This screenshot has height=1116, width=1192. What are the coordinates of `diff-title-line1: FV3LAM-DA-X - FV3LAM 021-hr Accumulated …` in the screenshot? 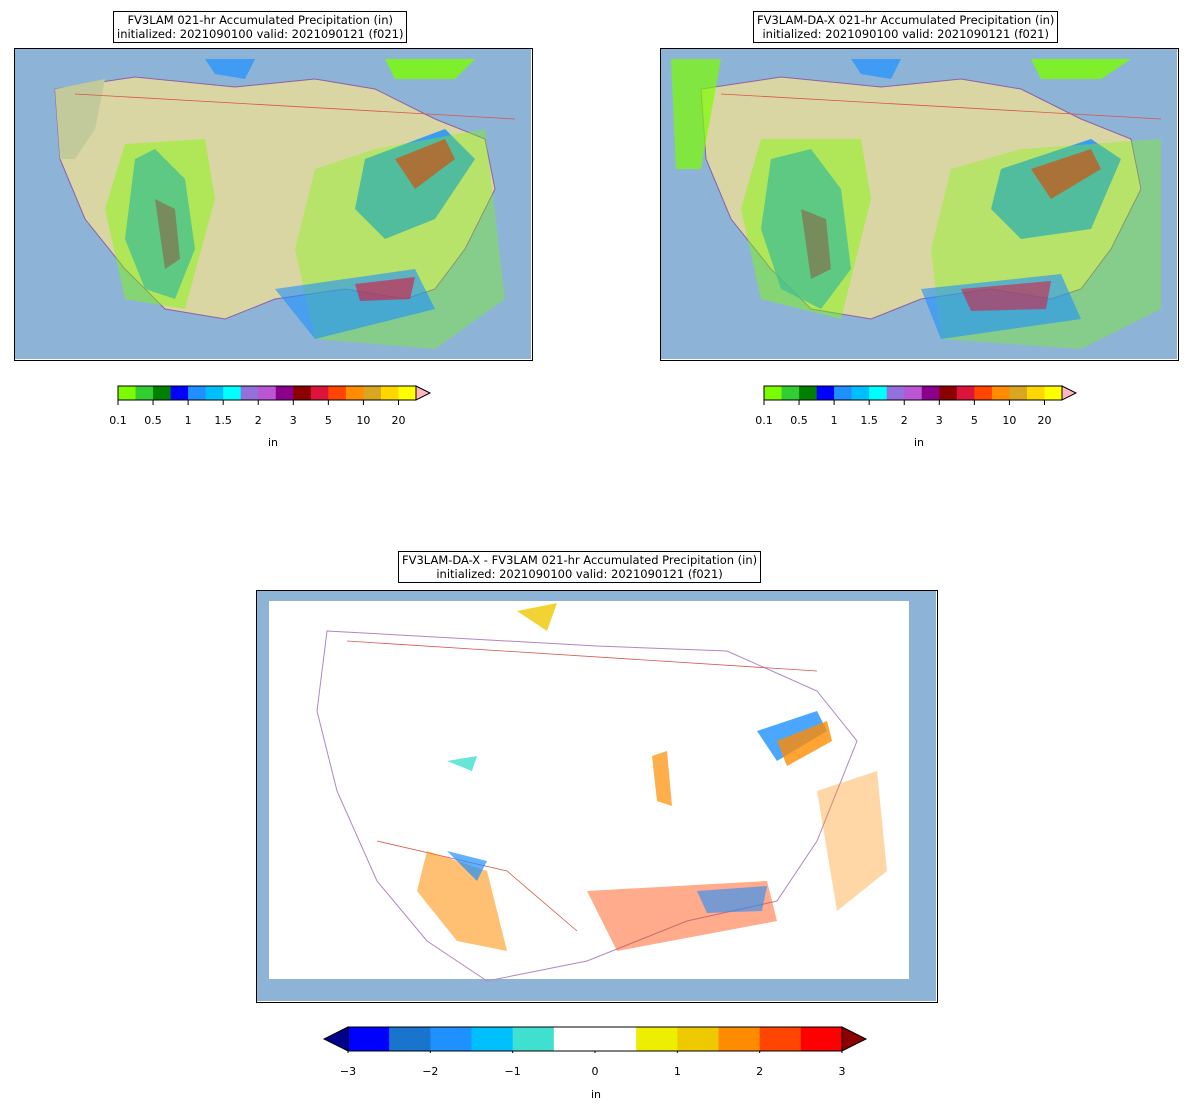 It's located at (580, 560).